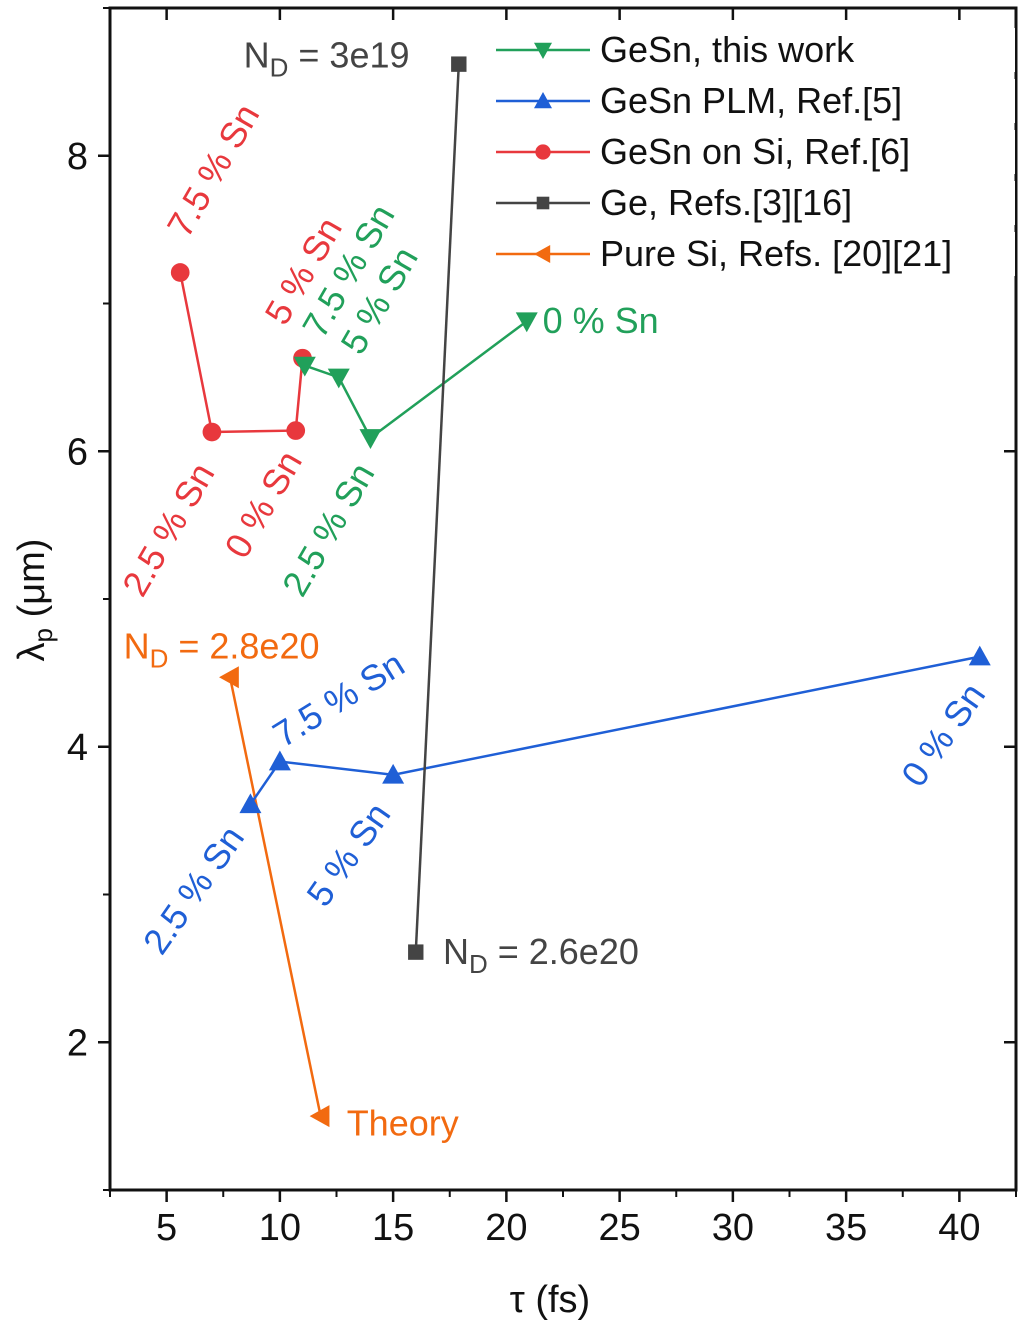 The image size is (1025, 1327). What do you see at coordinates (243, 645) in the screenshot?
I see `doping-label-rest: = 2.8e20` at bounding box center [243, 645].